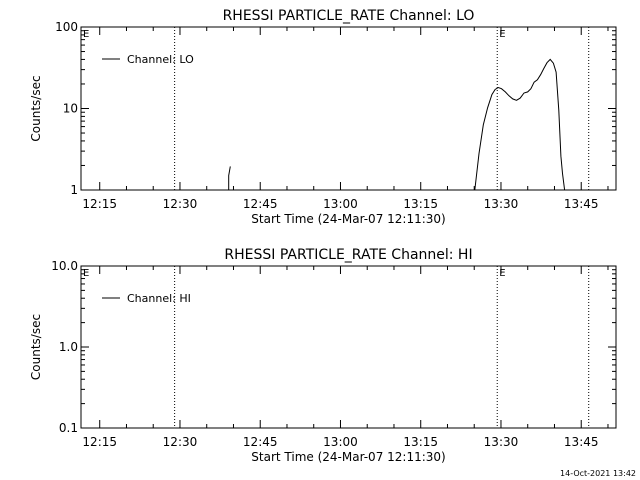 This screenshot has height=480, width=640. I want to click on chart-title: RHESSI PARTICLE_RATE Channel: HI, so click(348, 255).